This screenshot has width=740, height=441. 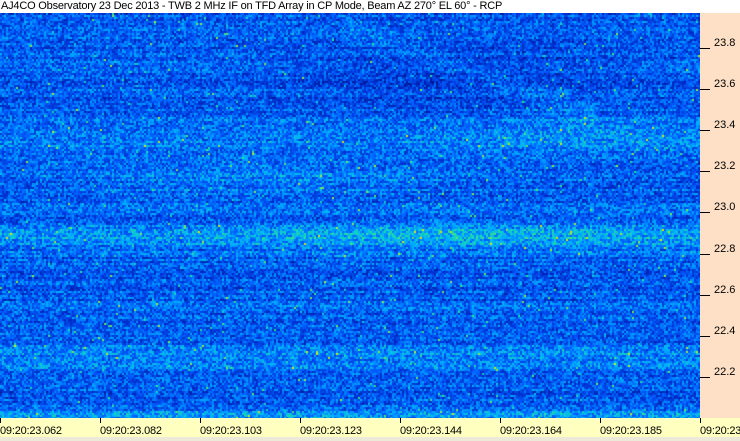 I want to click on x-tick-label: 09:20:23.103, so click(x=231, y=431).